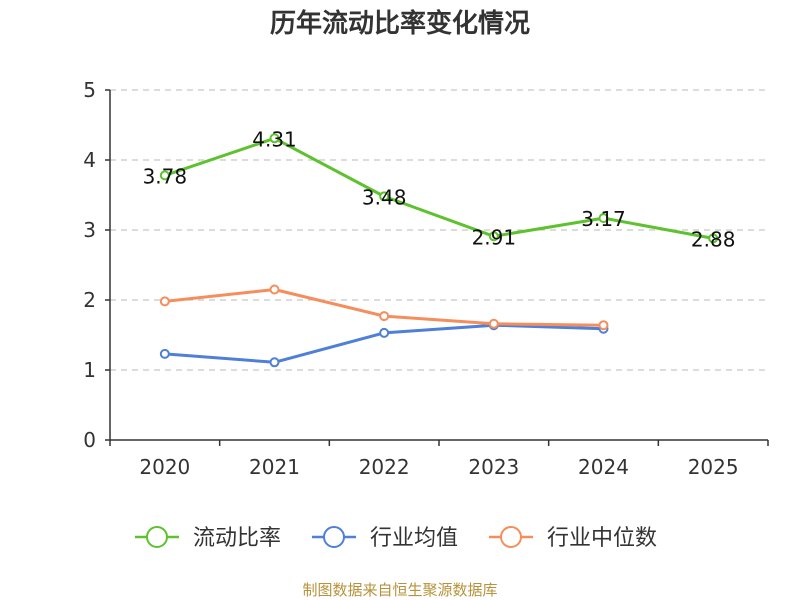  What do you see at coordinates (89, 160) in the screenshot?
I see `y-tick-label: 4` at bounding box center [89, 160].